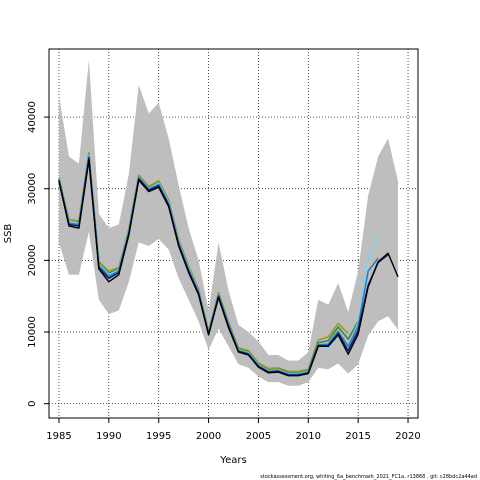  What do you see at coordinates (158, 436) in the screenshot?
I see `x-tick-label: 1995` at bounding box center [158, 436].